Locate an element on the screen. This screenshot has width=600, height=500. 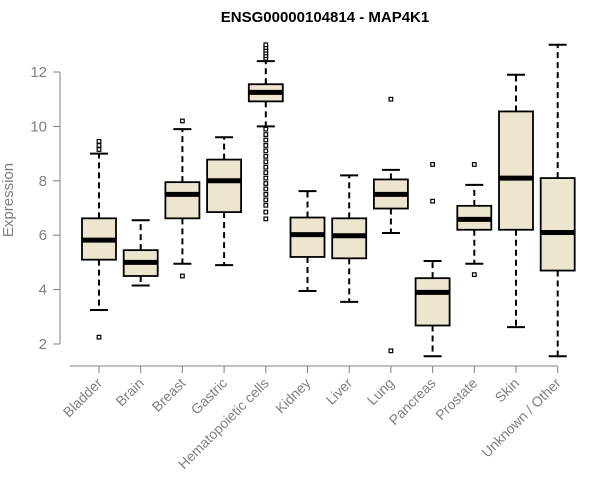
box-kidney is located at coordinates (307, 241).